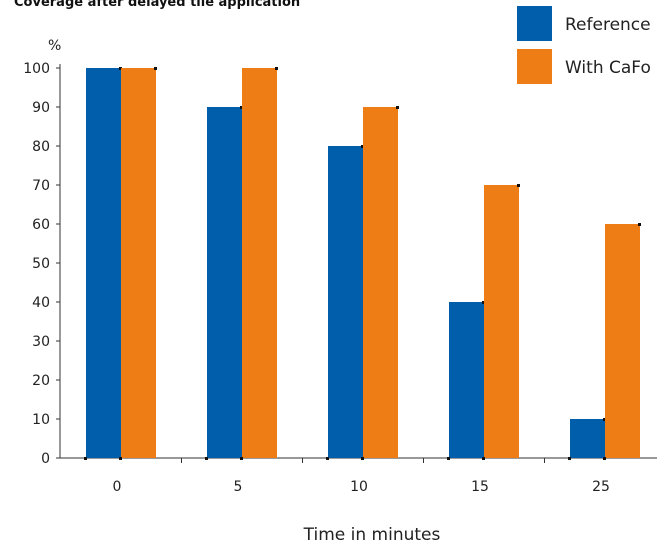  I want to click on legend-swatch-reference, so click(534, 23).